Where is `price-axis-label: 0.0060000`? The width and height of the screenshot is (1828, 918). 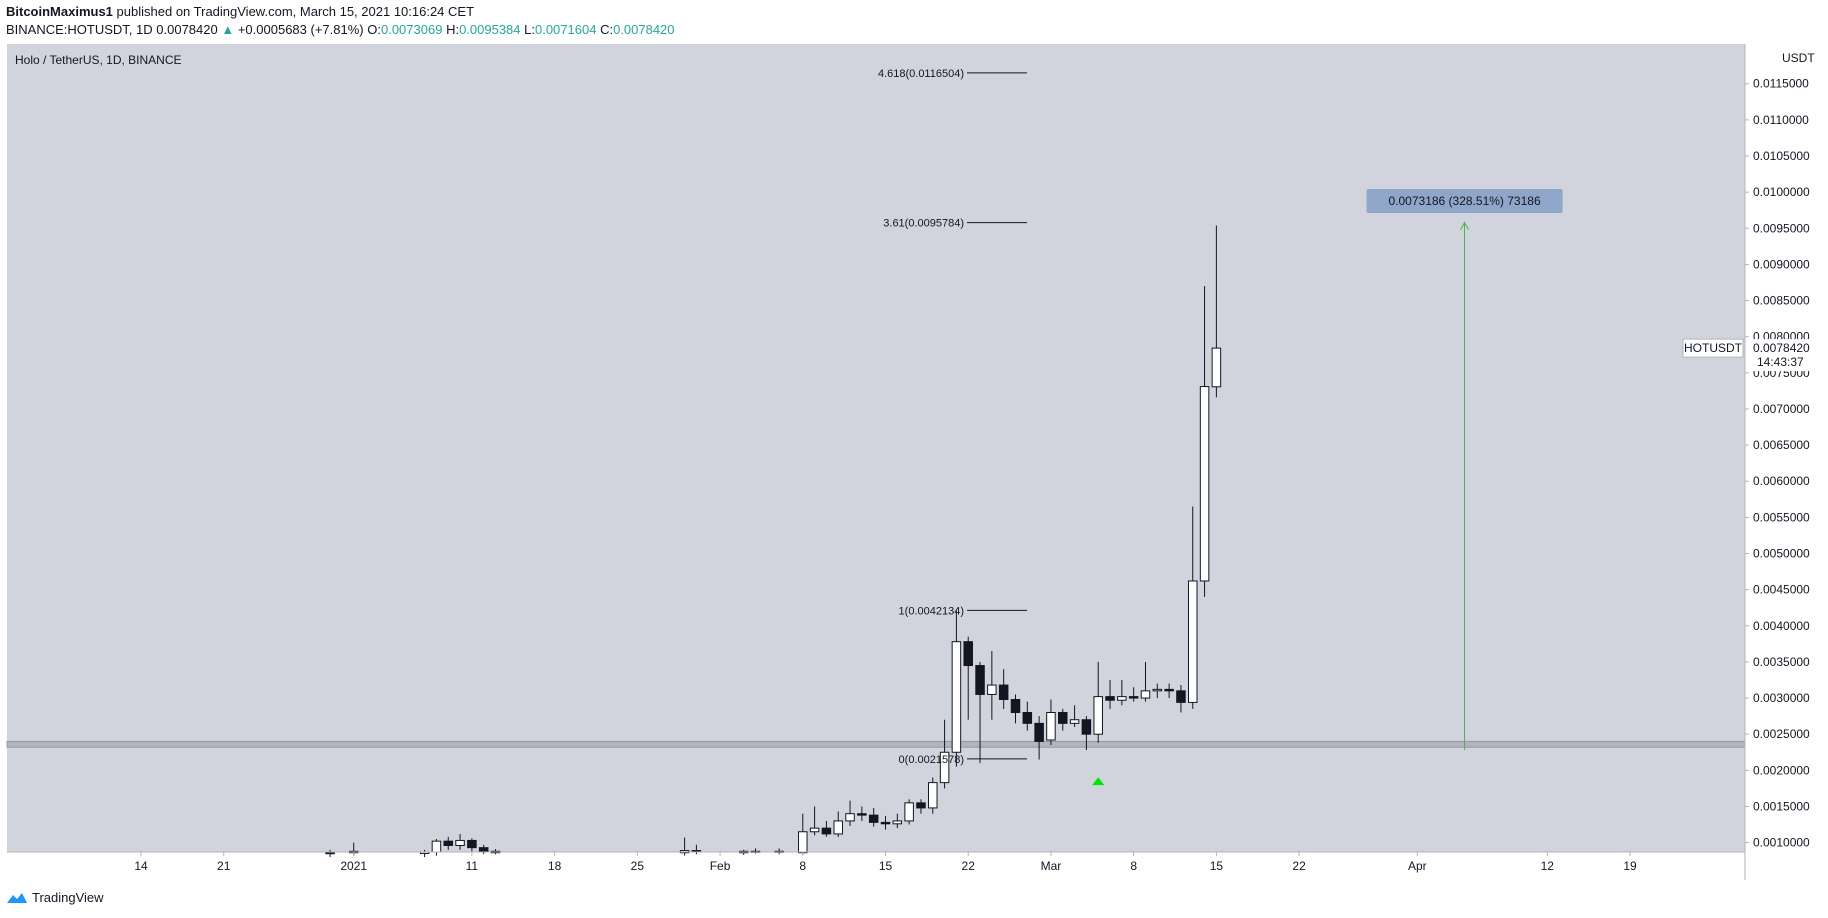 price-axis-label: 0.0060000 is located at coordinates (1781, 481).